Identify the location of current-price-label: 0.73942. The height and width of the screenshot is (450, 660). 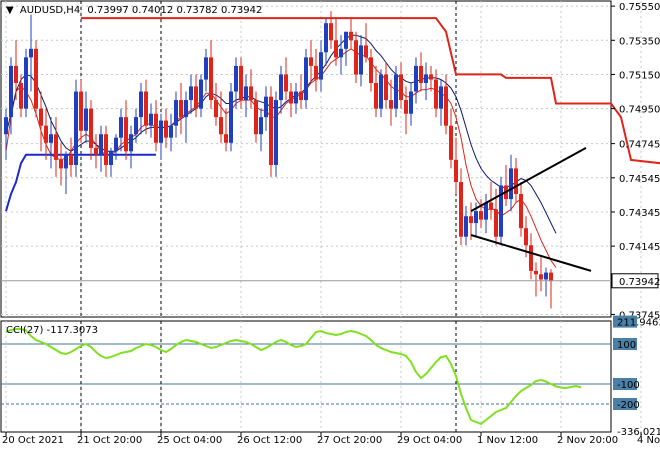
(639, 282).